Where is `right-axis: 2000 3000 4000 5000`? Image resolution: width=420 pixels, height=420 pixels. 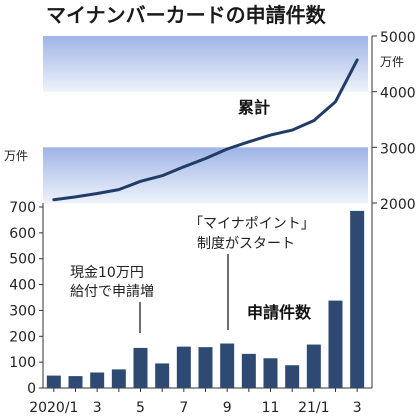 right-axis: 2000 3000 4000 5000 is located at coordinates (393, 209).